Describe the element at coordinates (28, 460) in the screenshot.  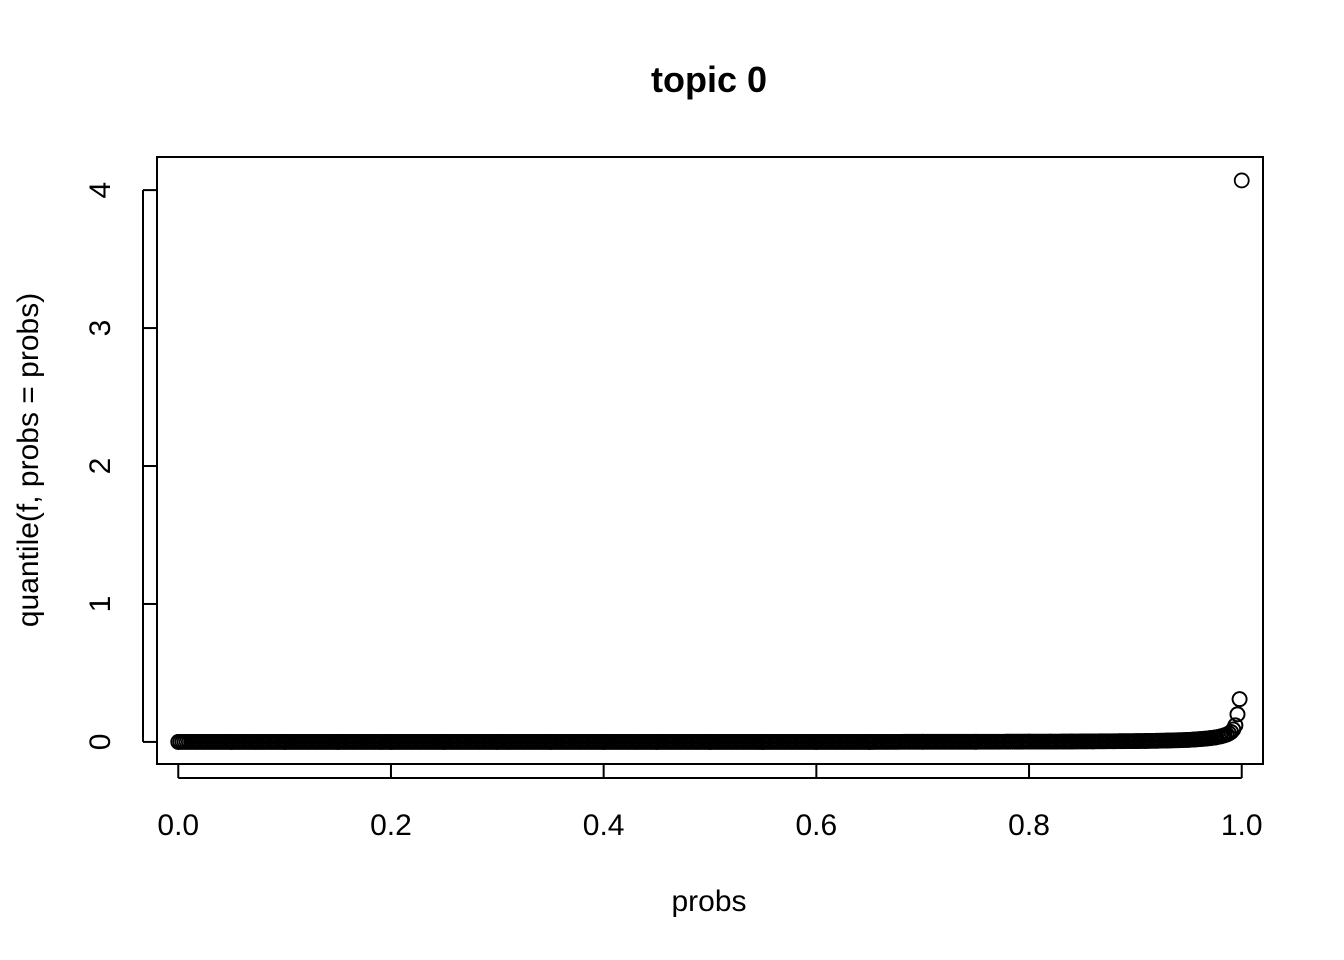
I see `y-axis-label: quantile(f, probs = probs)` at that location.